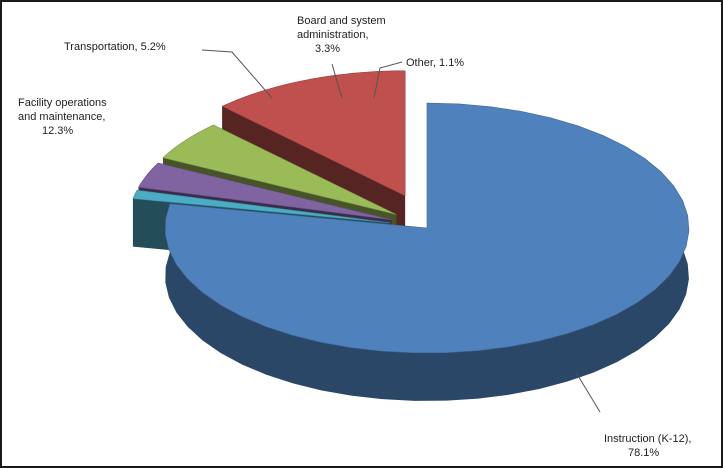  I want to click on label-facility-line1: Facility operations, so click(62, 103).